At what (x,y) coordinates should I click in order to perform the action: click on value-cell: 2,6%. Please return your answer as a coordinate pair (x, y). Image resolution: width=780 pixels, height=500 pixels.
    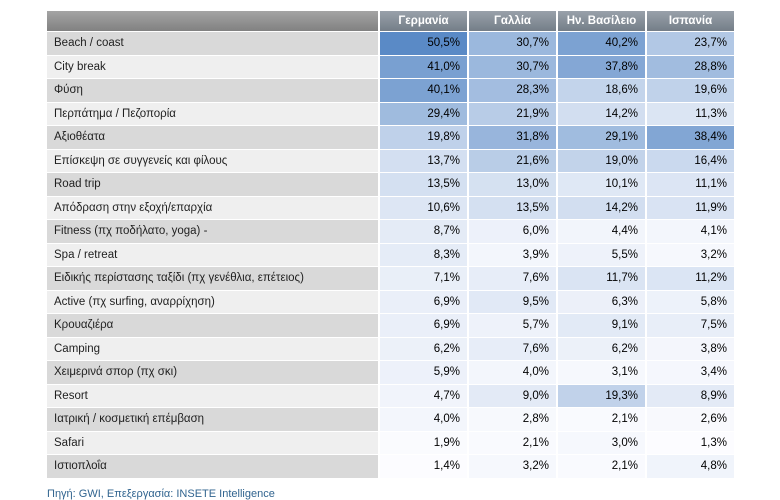
    Looking at the image, I should click on (690, 419).